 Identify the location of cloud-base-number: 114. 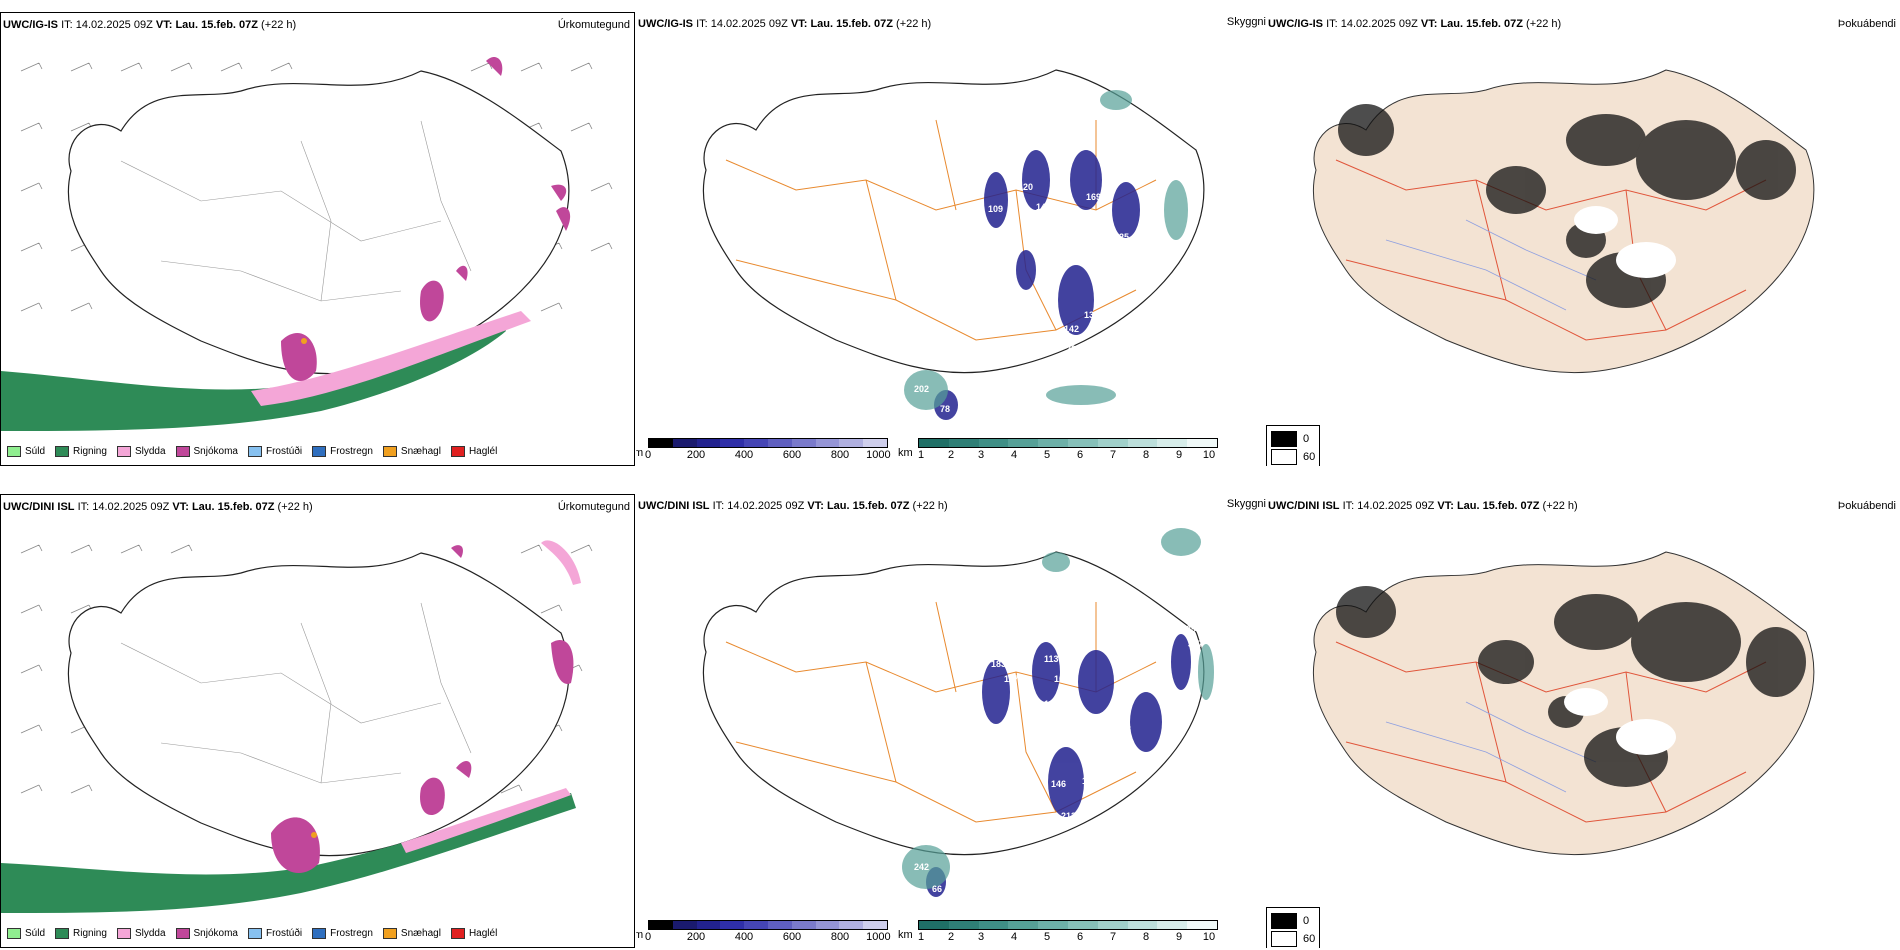
(1051, 704).